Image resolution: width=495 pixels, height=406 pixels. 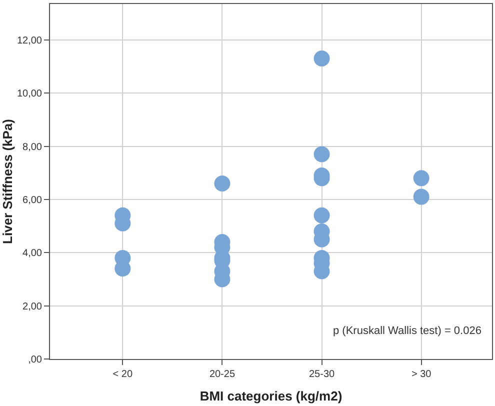 I want to click on y-tick-label: 8,00, so click(x=32, y=147).